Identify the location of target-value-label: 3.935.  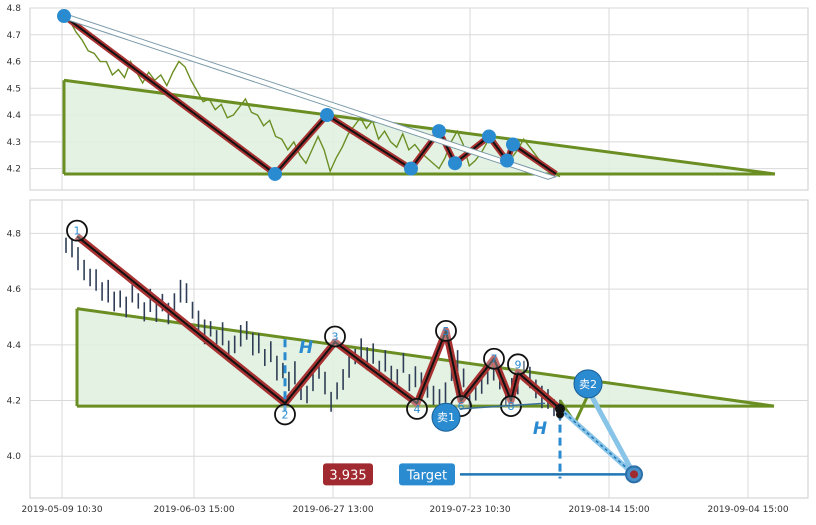
(347, 475).